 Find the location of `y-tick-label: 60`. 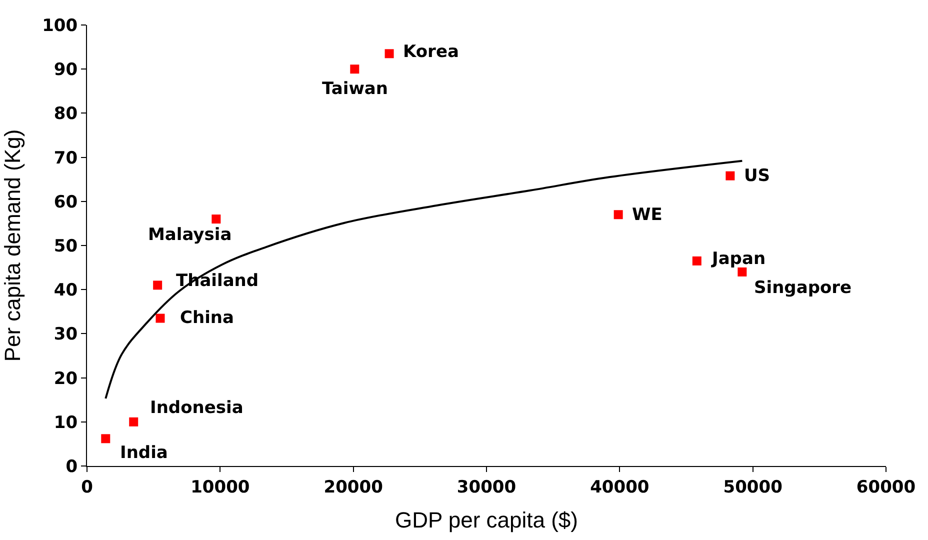

y-tick-label: 60 is located at coordinates (66, 202).